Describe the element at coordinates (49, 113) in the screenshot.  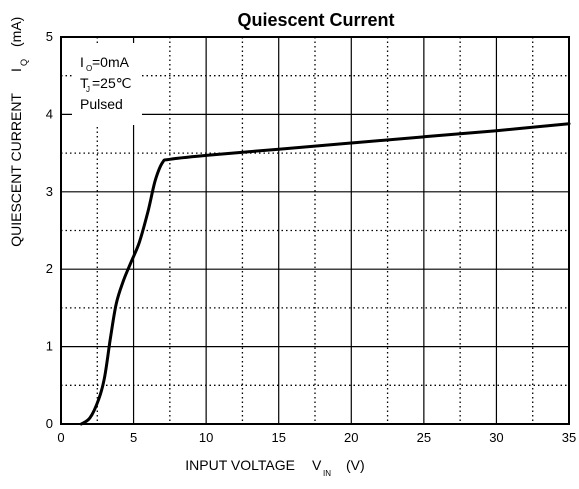
I see `y-tick-label: 4` at that location.